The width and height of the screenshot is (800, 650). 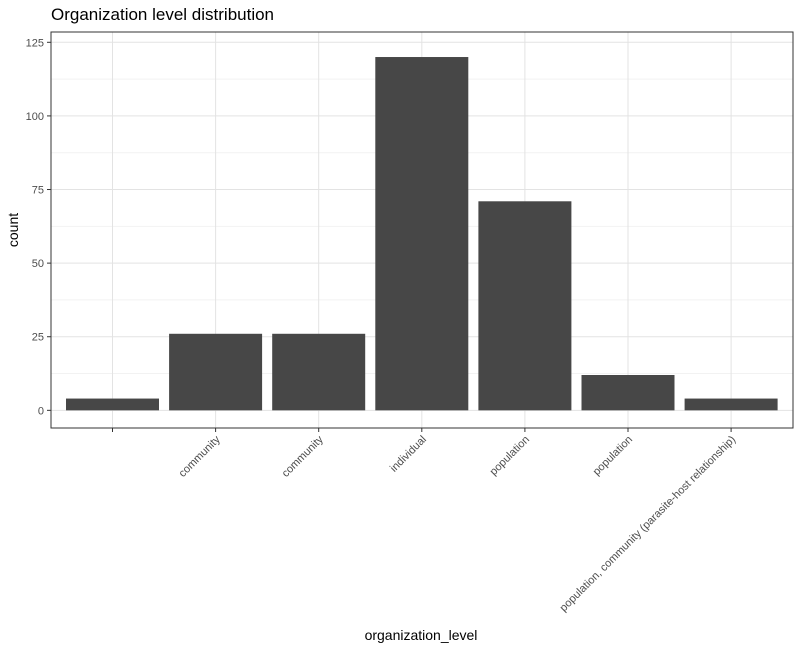 I want to click on x-tick-label: individual, so click(x=408, y=454).